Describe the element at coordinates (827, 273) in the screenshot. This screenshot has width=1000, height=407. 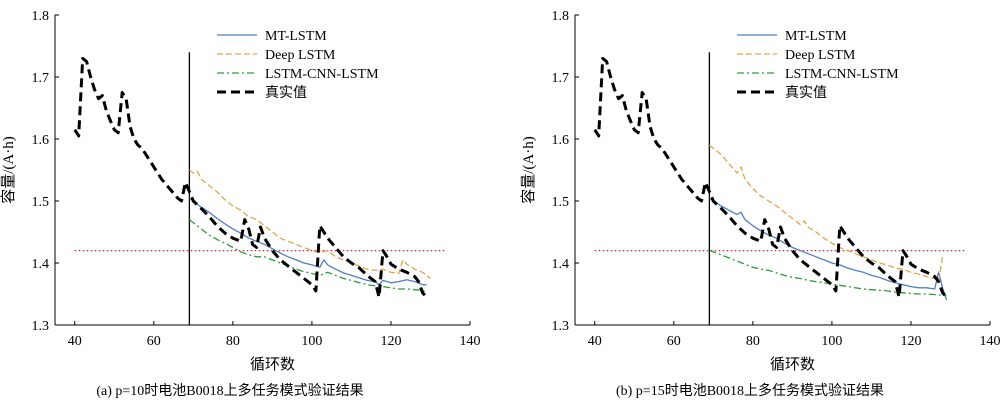
I see `series-line-LSTM-CNN-LSTM` at that location.